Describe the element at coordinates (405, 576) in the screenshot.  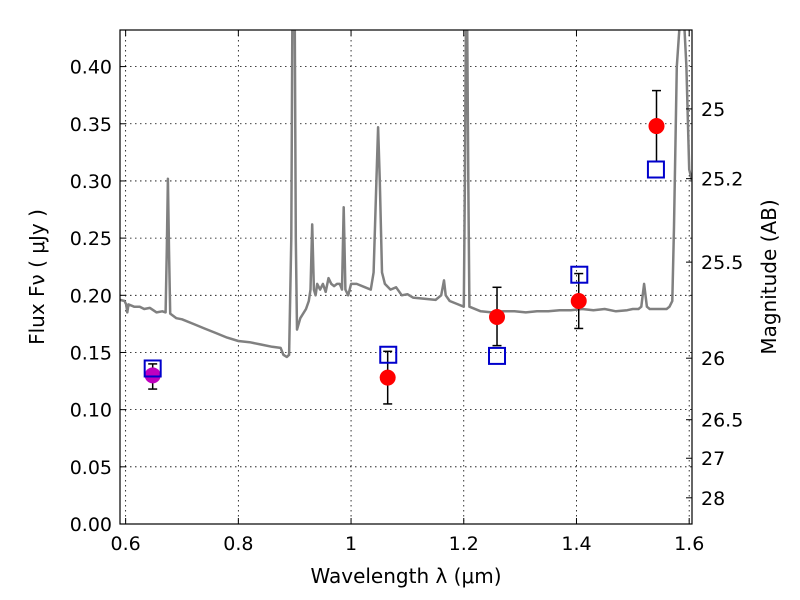
I see `x-axis-title: Wavelength λ (μm)` at that location.